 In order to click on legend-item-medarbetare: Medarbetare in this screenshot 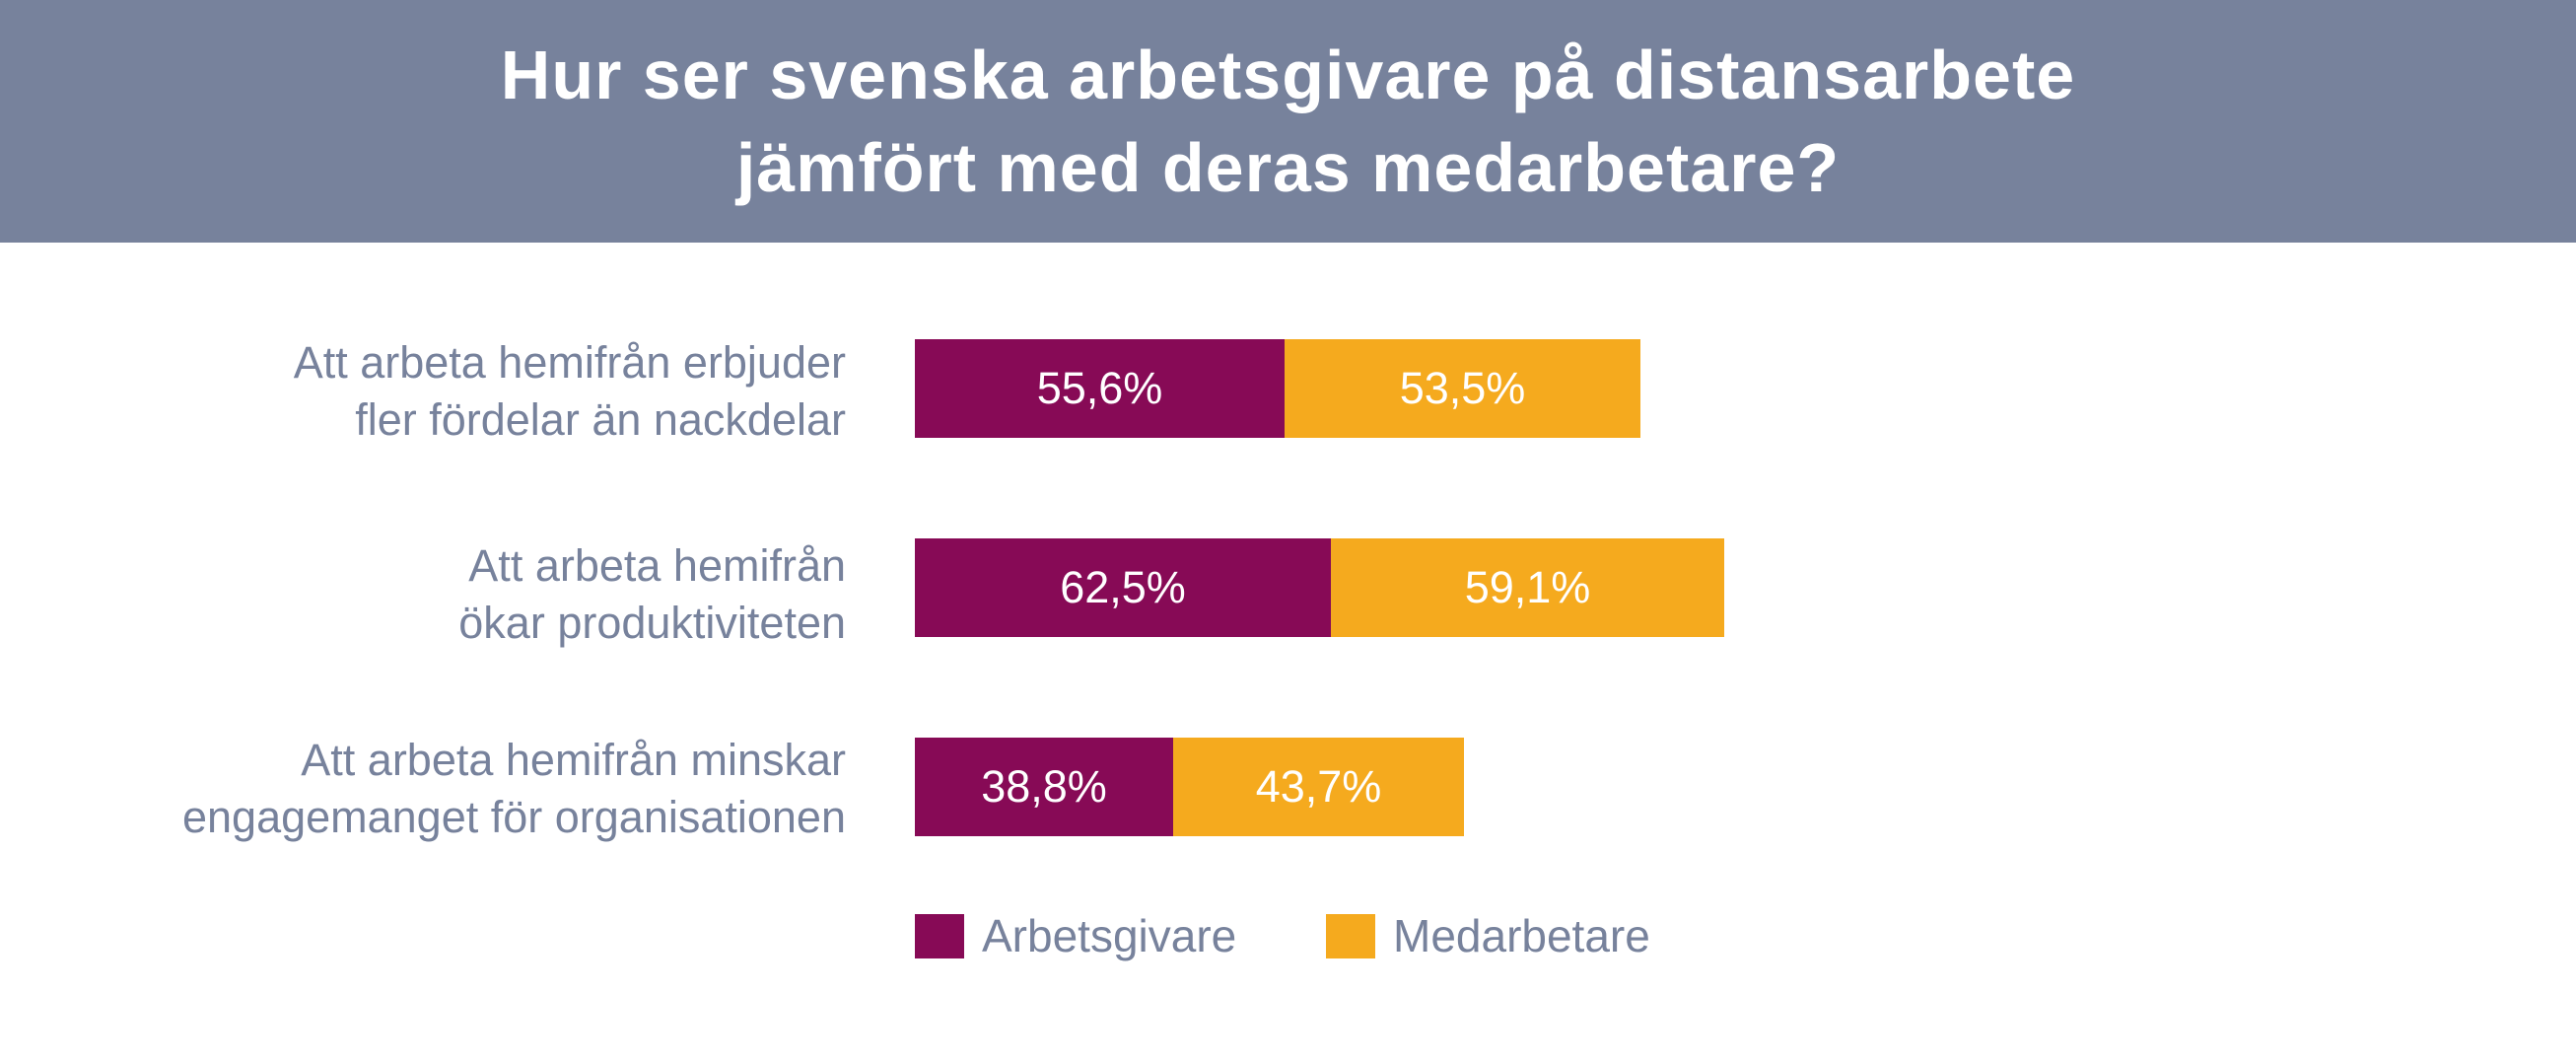, I will do `click(1488, 935)`.